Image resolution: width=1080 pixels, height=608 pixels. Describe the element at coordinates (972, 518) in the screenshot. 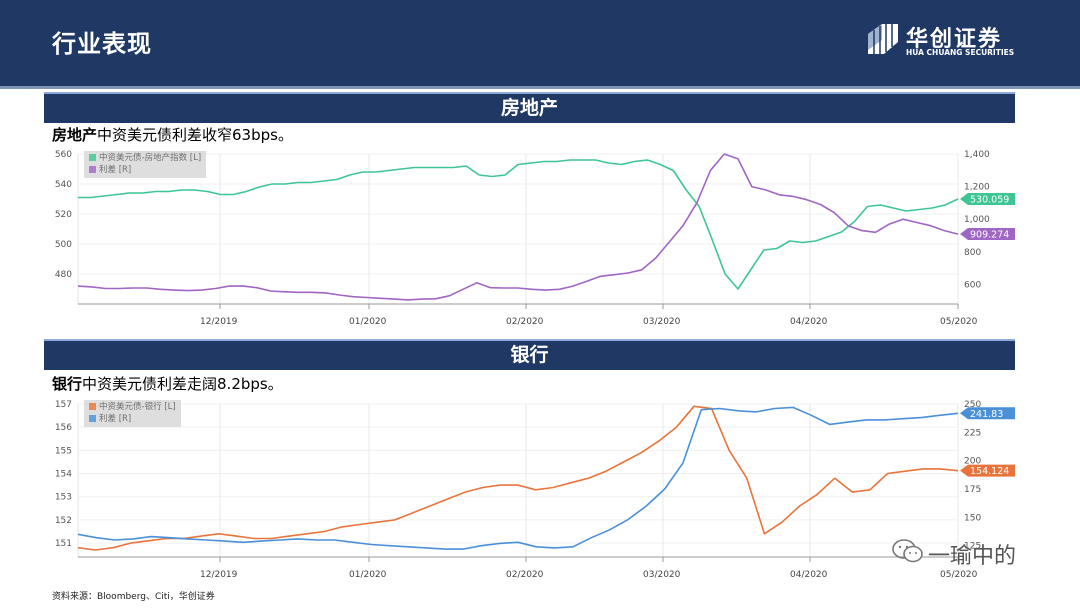

I see `y-tick-label-right: 150` at that location.